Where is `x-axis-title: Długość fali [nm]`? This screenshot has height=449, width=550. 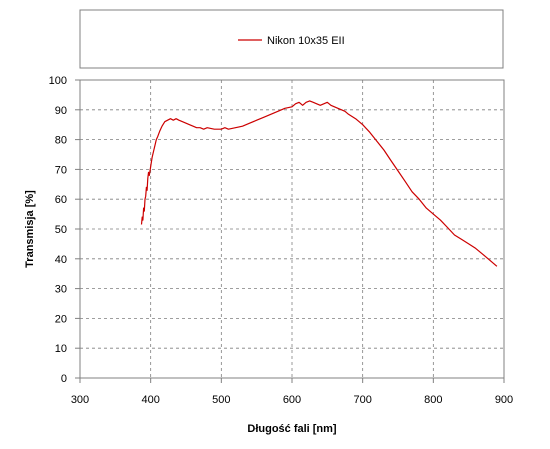 x-axis-title: Długość fali [nm] is located at coordinates (292, 429).